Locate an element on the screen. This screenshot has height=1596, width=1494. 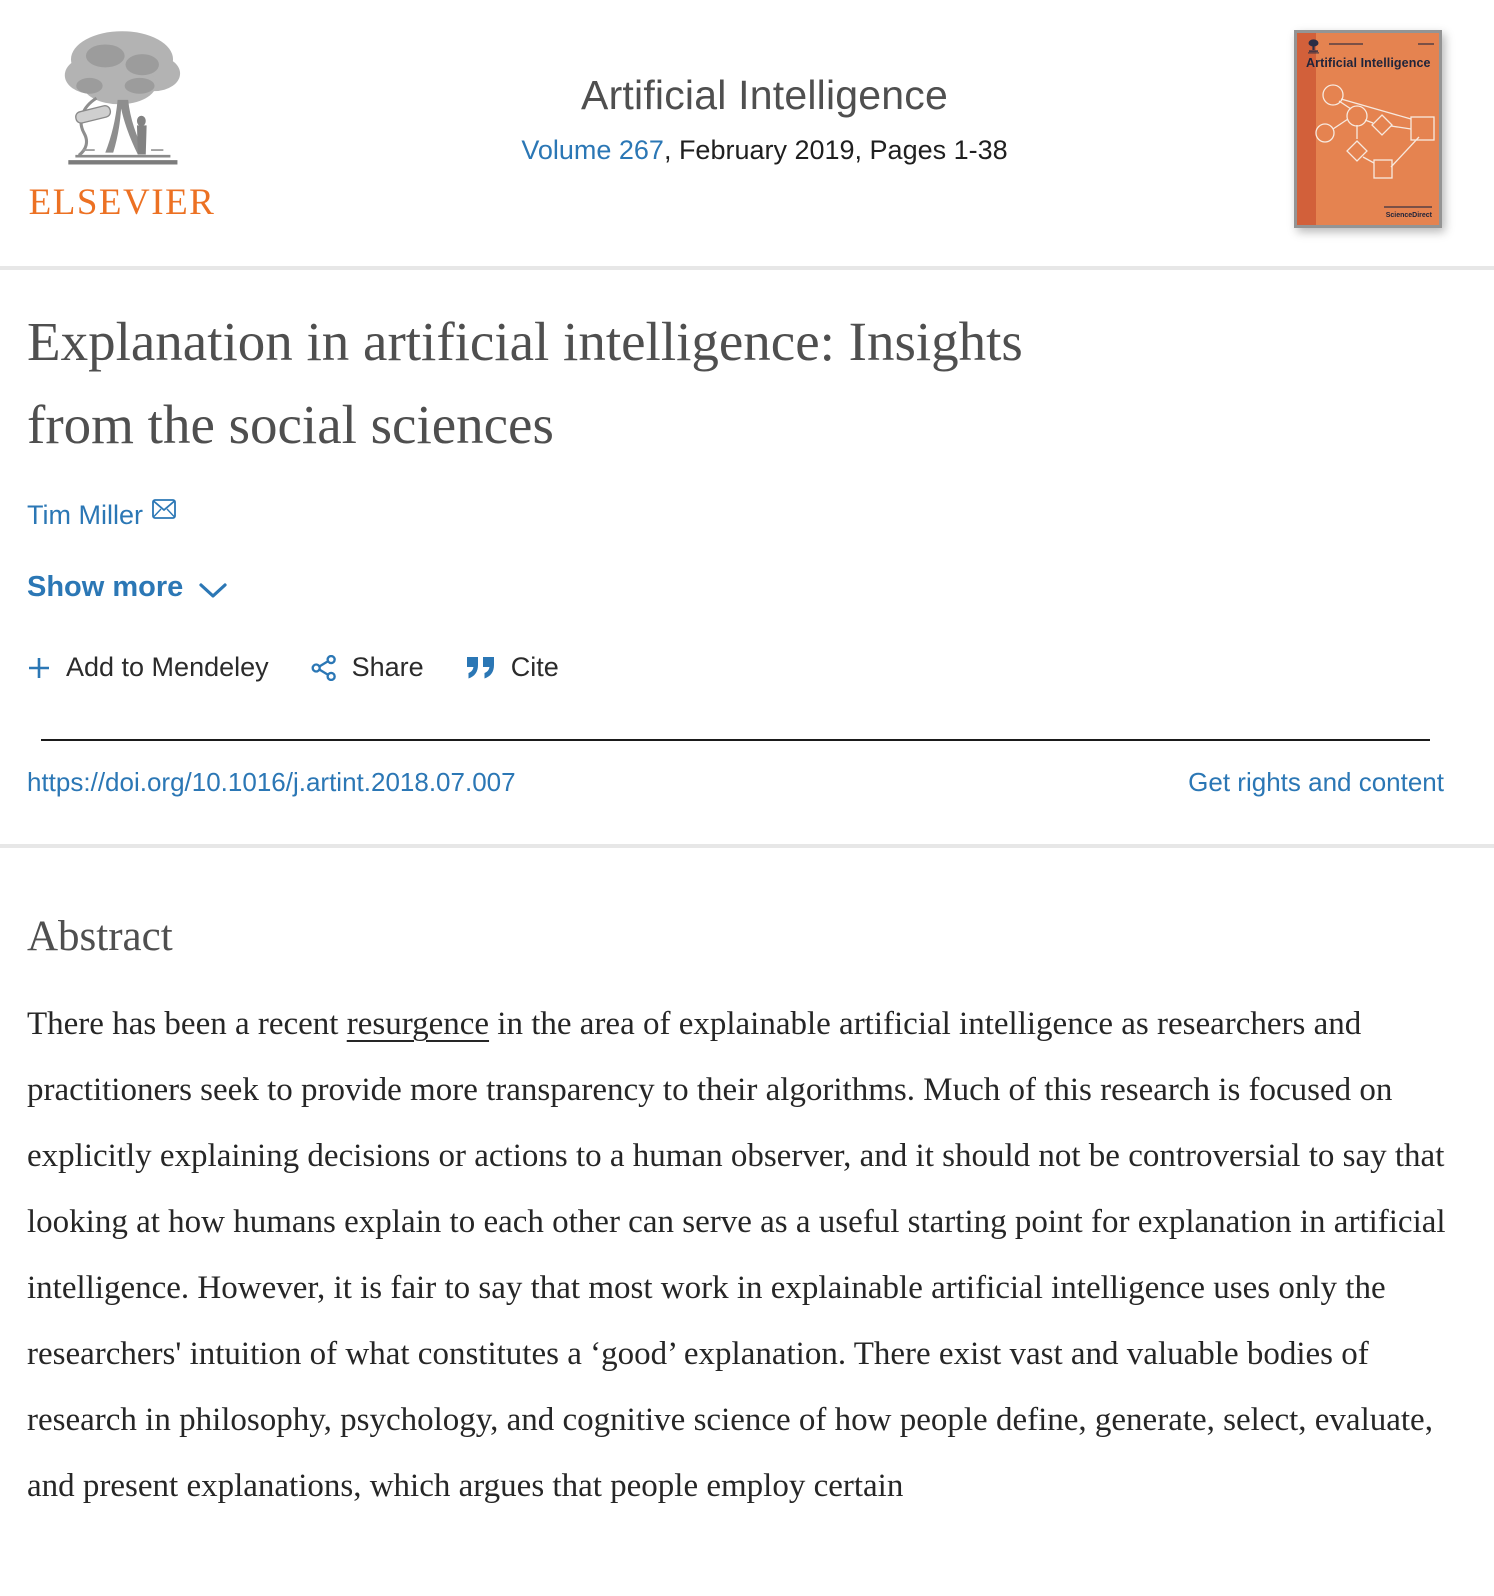
plus-icon is located at coordinates (39, 667).